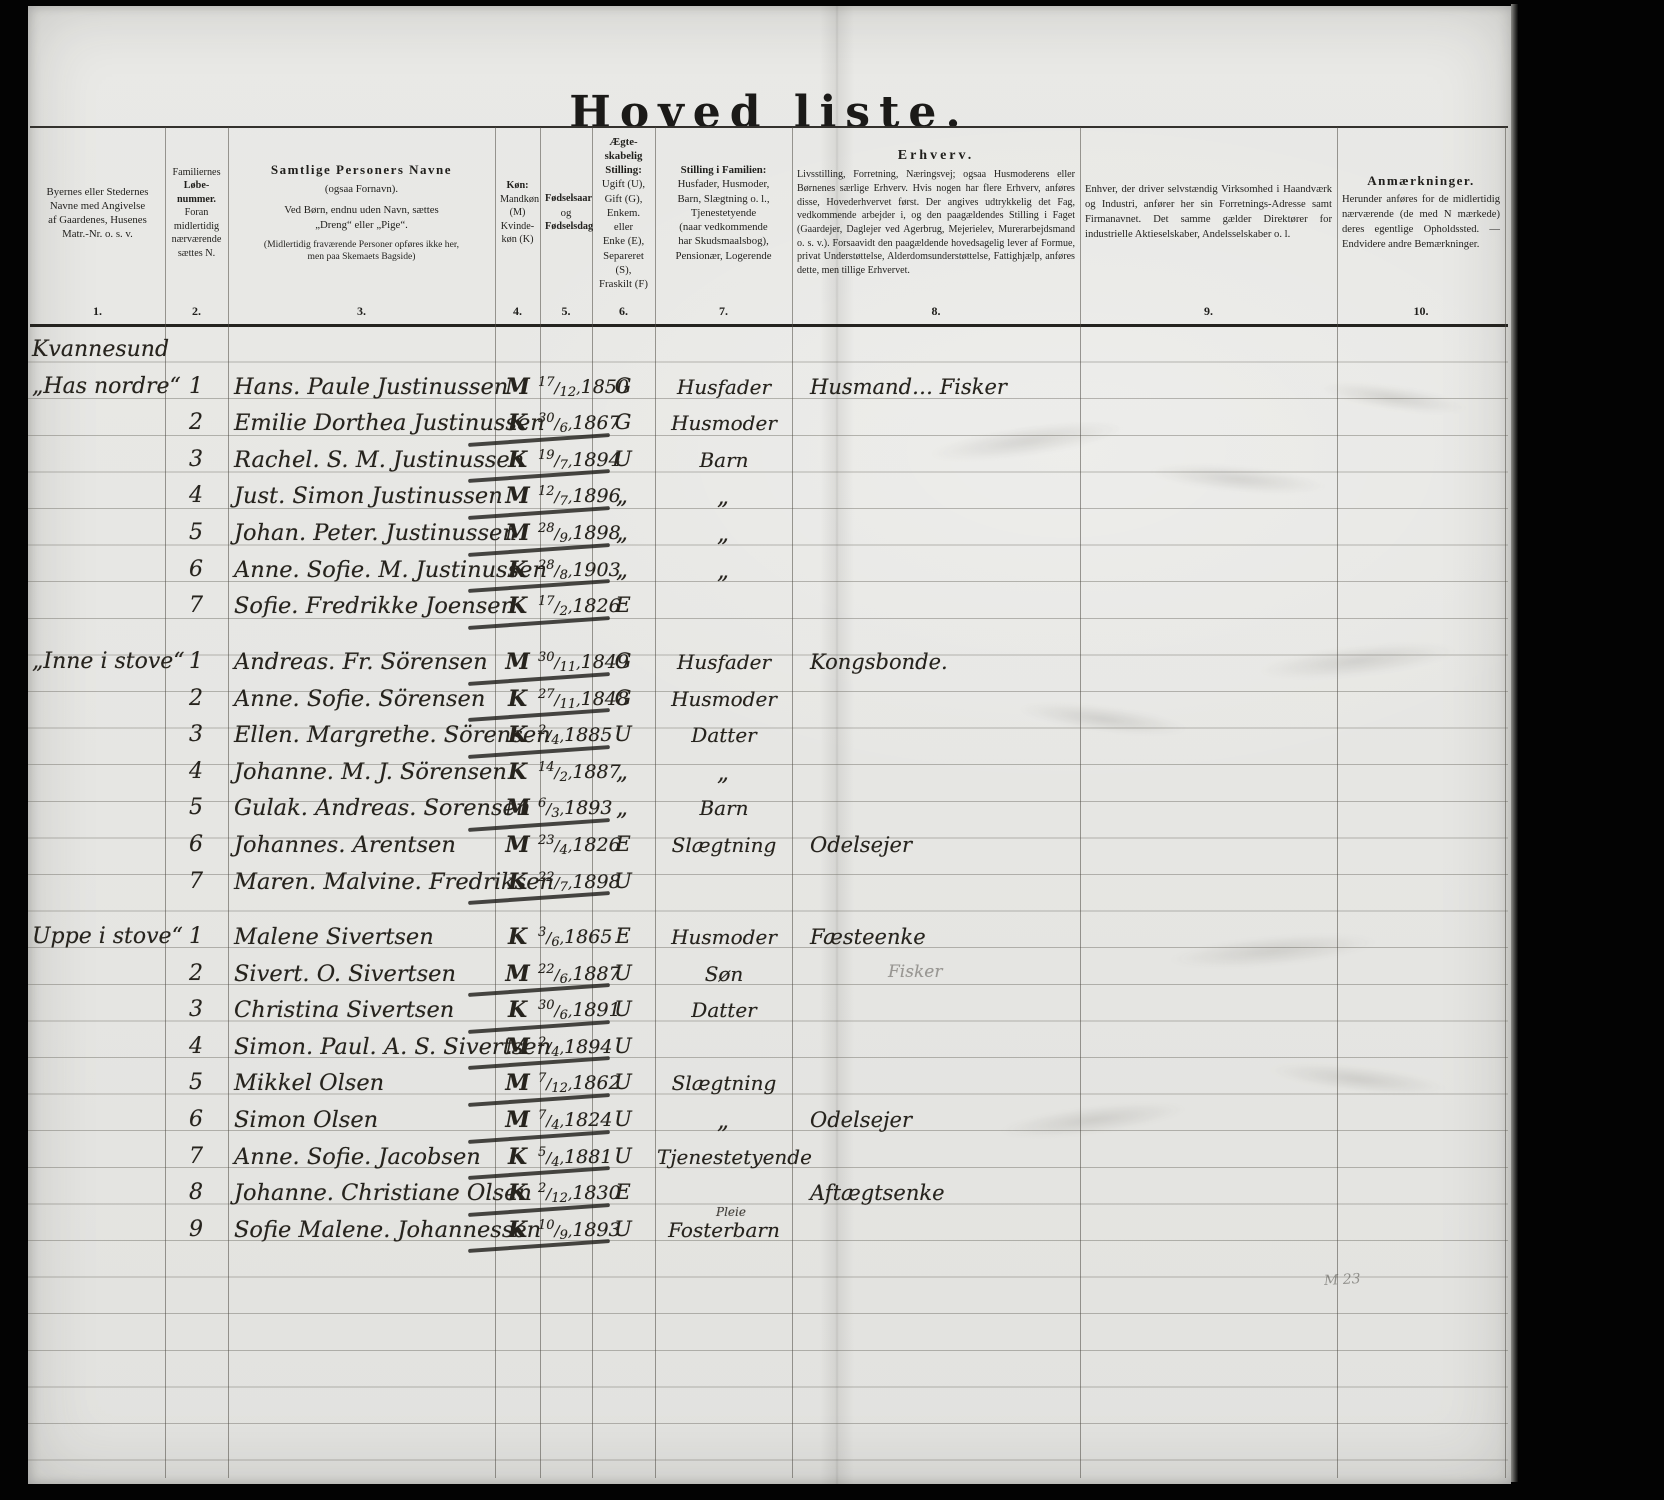 The height and width of the screenshot is (1500, 1664). I want to click on header-text: Familiernes, so click(196, 172).